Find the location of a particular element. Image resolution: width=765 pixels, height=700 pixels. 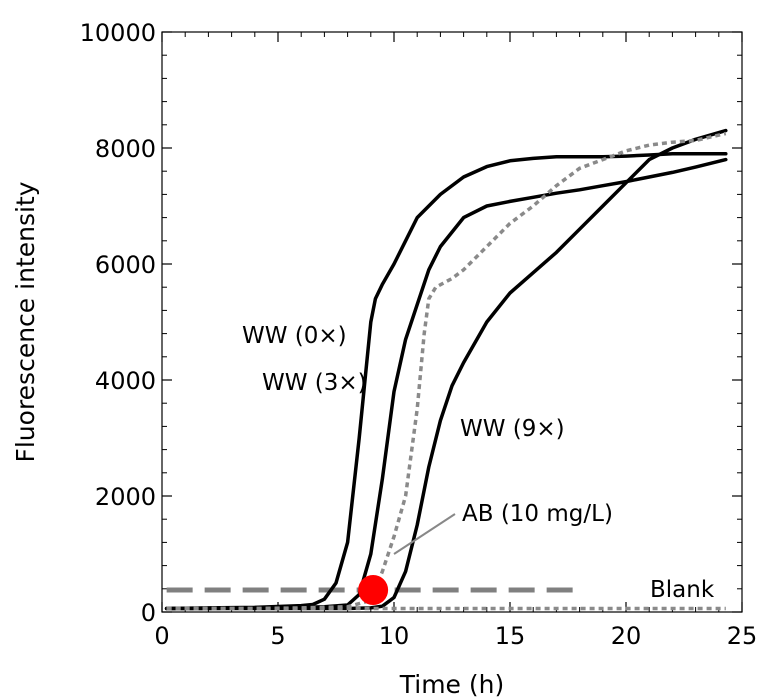

y-tick-label: 10000 is located at coordinates (118, 33).